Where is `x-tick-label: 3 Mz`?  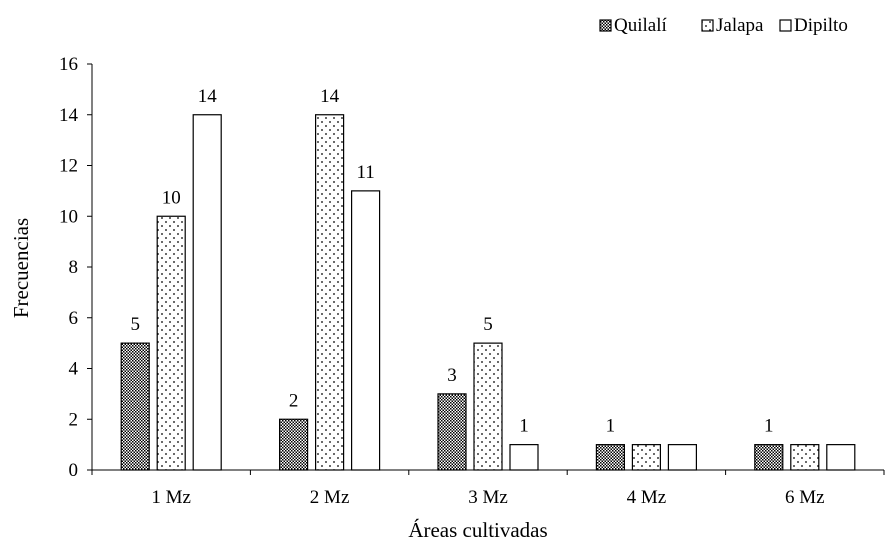
x-tick-label: 3 Mz is located at coordinates (488, 497).